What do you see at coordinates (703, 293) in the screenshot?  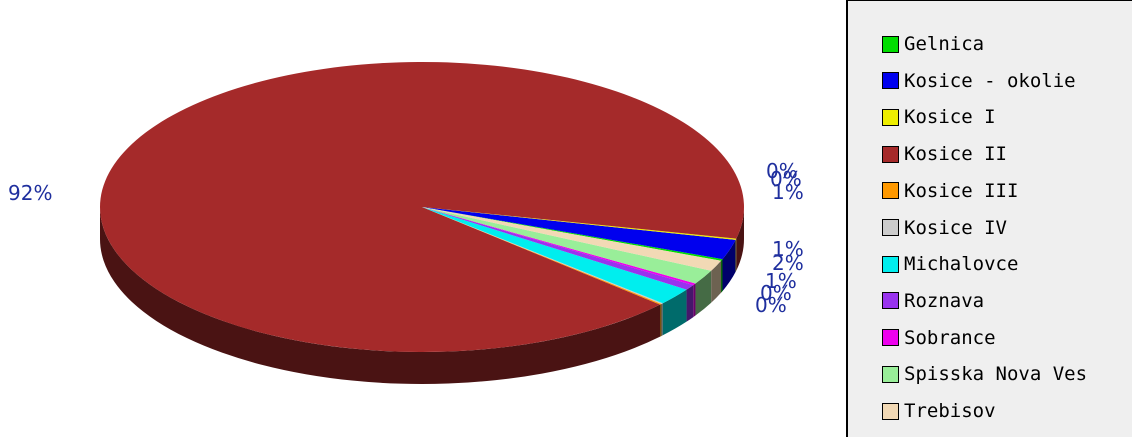 I see `pie-side-spisska-nova-ves` at bounding box center [703, 293].